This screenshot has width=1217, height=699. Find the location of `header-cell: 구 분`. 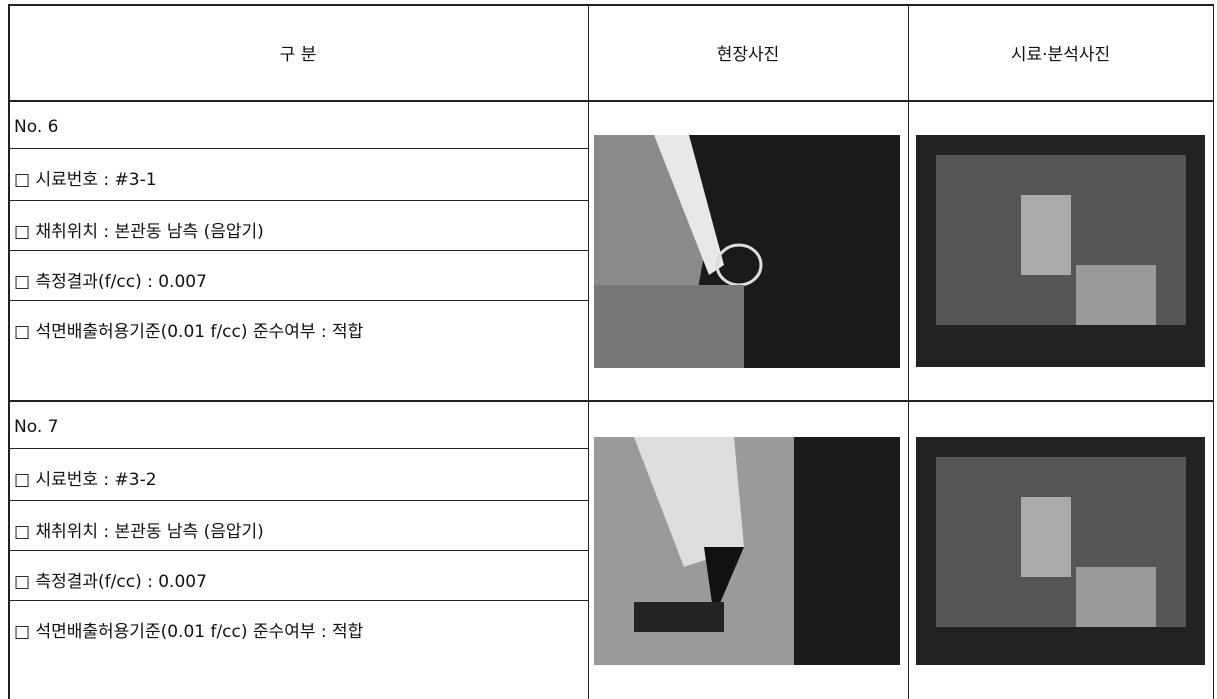

header-cell: 구 분 is located at coordinates (298, 55).